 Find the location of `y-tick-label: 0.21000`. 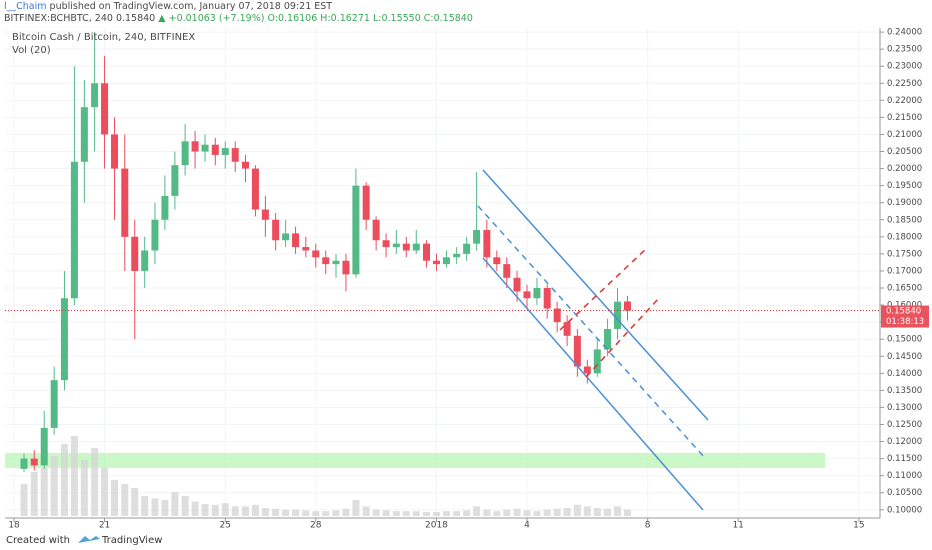

y-tick-label: 0.21000 is located at coordinates (904, 135).